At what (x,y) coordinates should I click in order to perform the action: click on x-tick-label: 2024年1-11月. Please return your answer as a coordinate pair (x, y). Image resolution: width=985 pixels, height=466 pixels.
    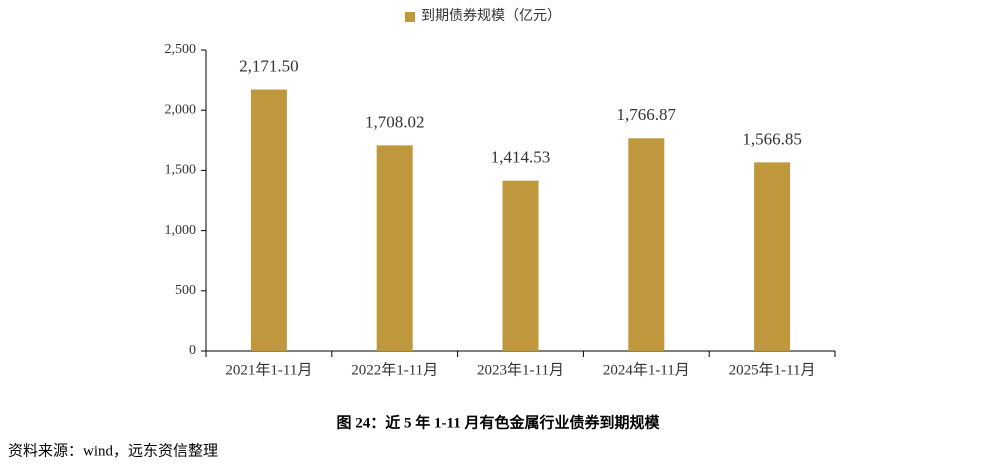
    Looking at the image, I should click on (646, 369).